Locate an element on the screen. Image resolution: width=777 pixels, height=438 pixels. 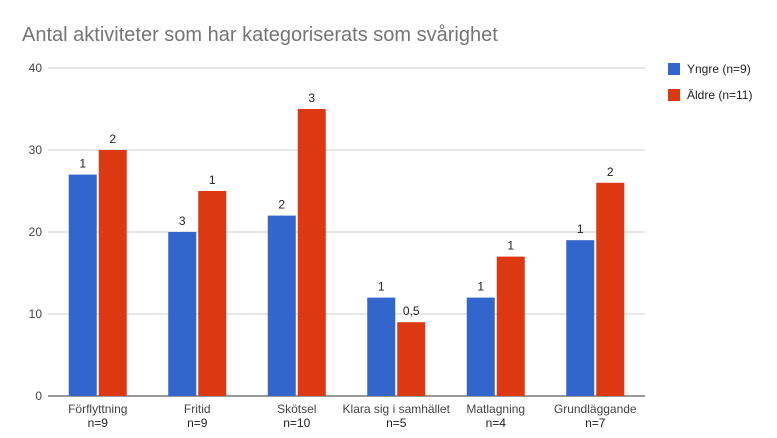
y-tick-label: 40 is located at coordinates (36, 68).